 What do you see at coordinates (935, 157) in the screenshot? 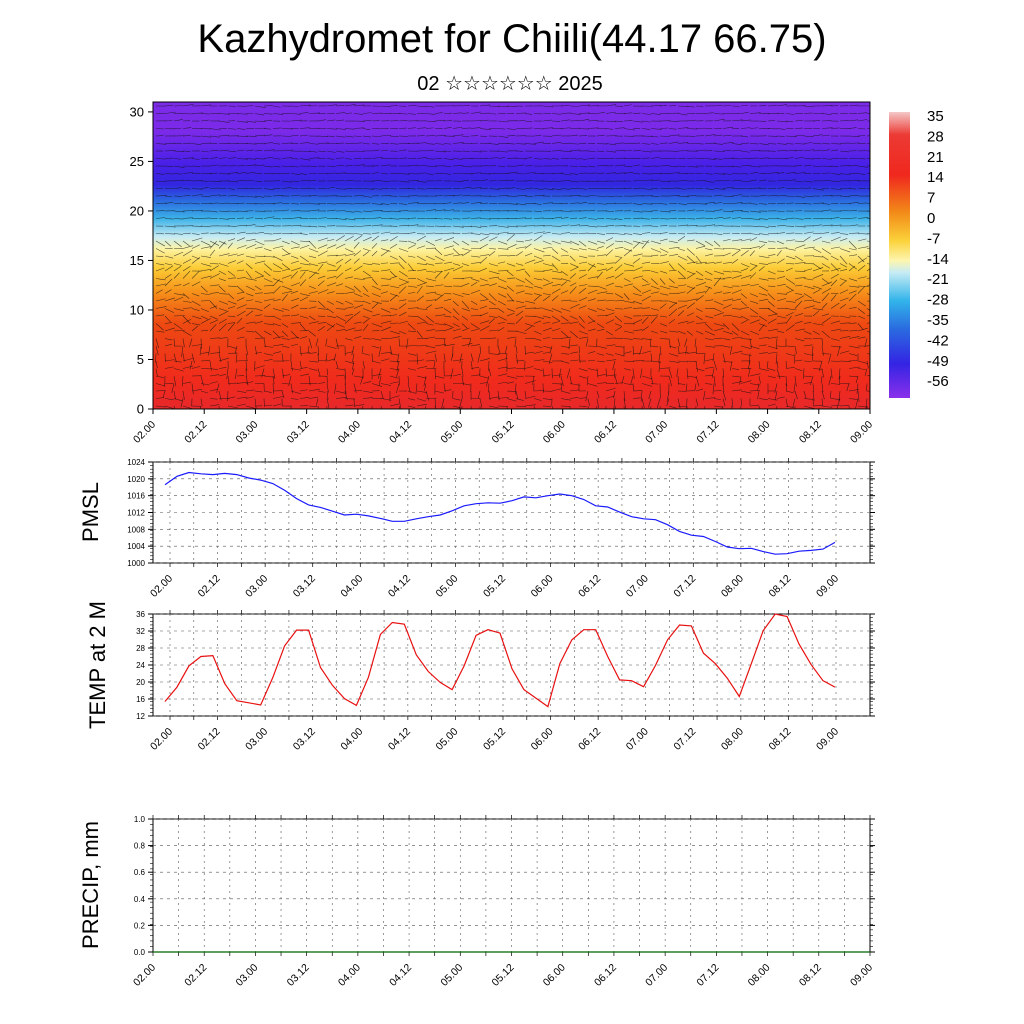
I see `colorbar-label: 21` at bounding box center [935, 157].